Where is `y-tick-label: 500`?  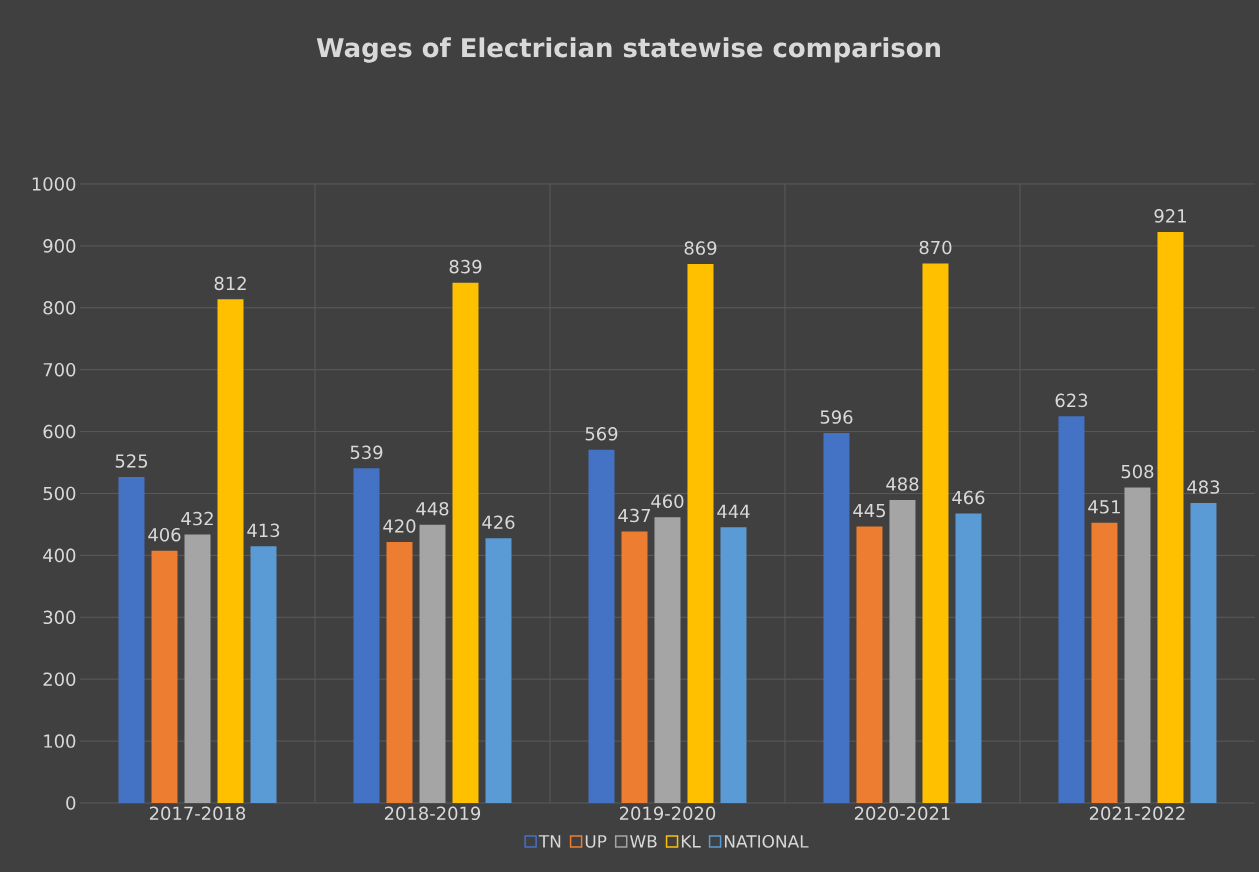
y-tick-label: 500 is located at coordinates (59, 493).